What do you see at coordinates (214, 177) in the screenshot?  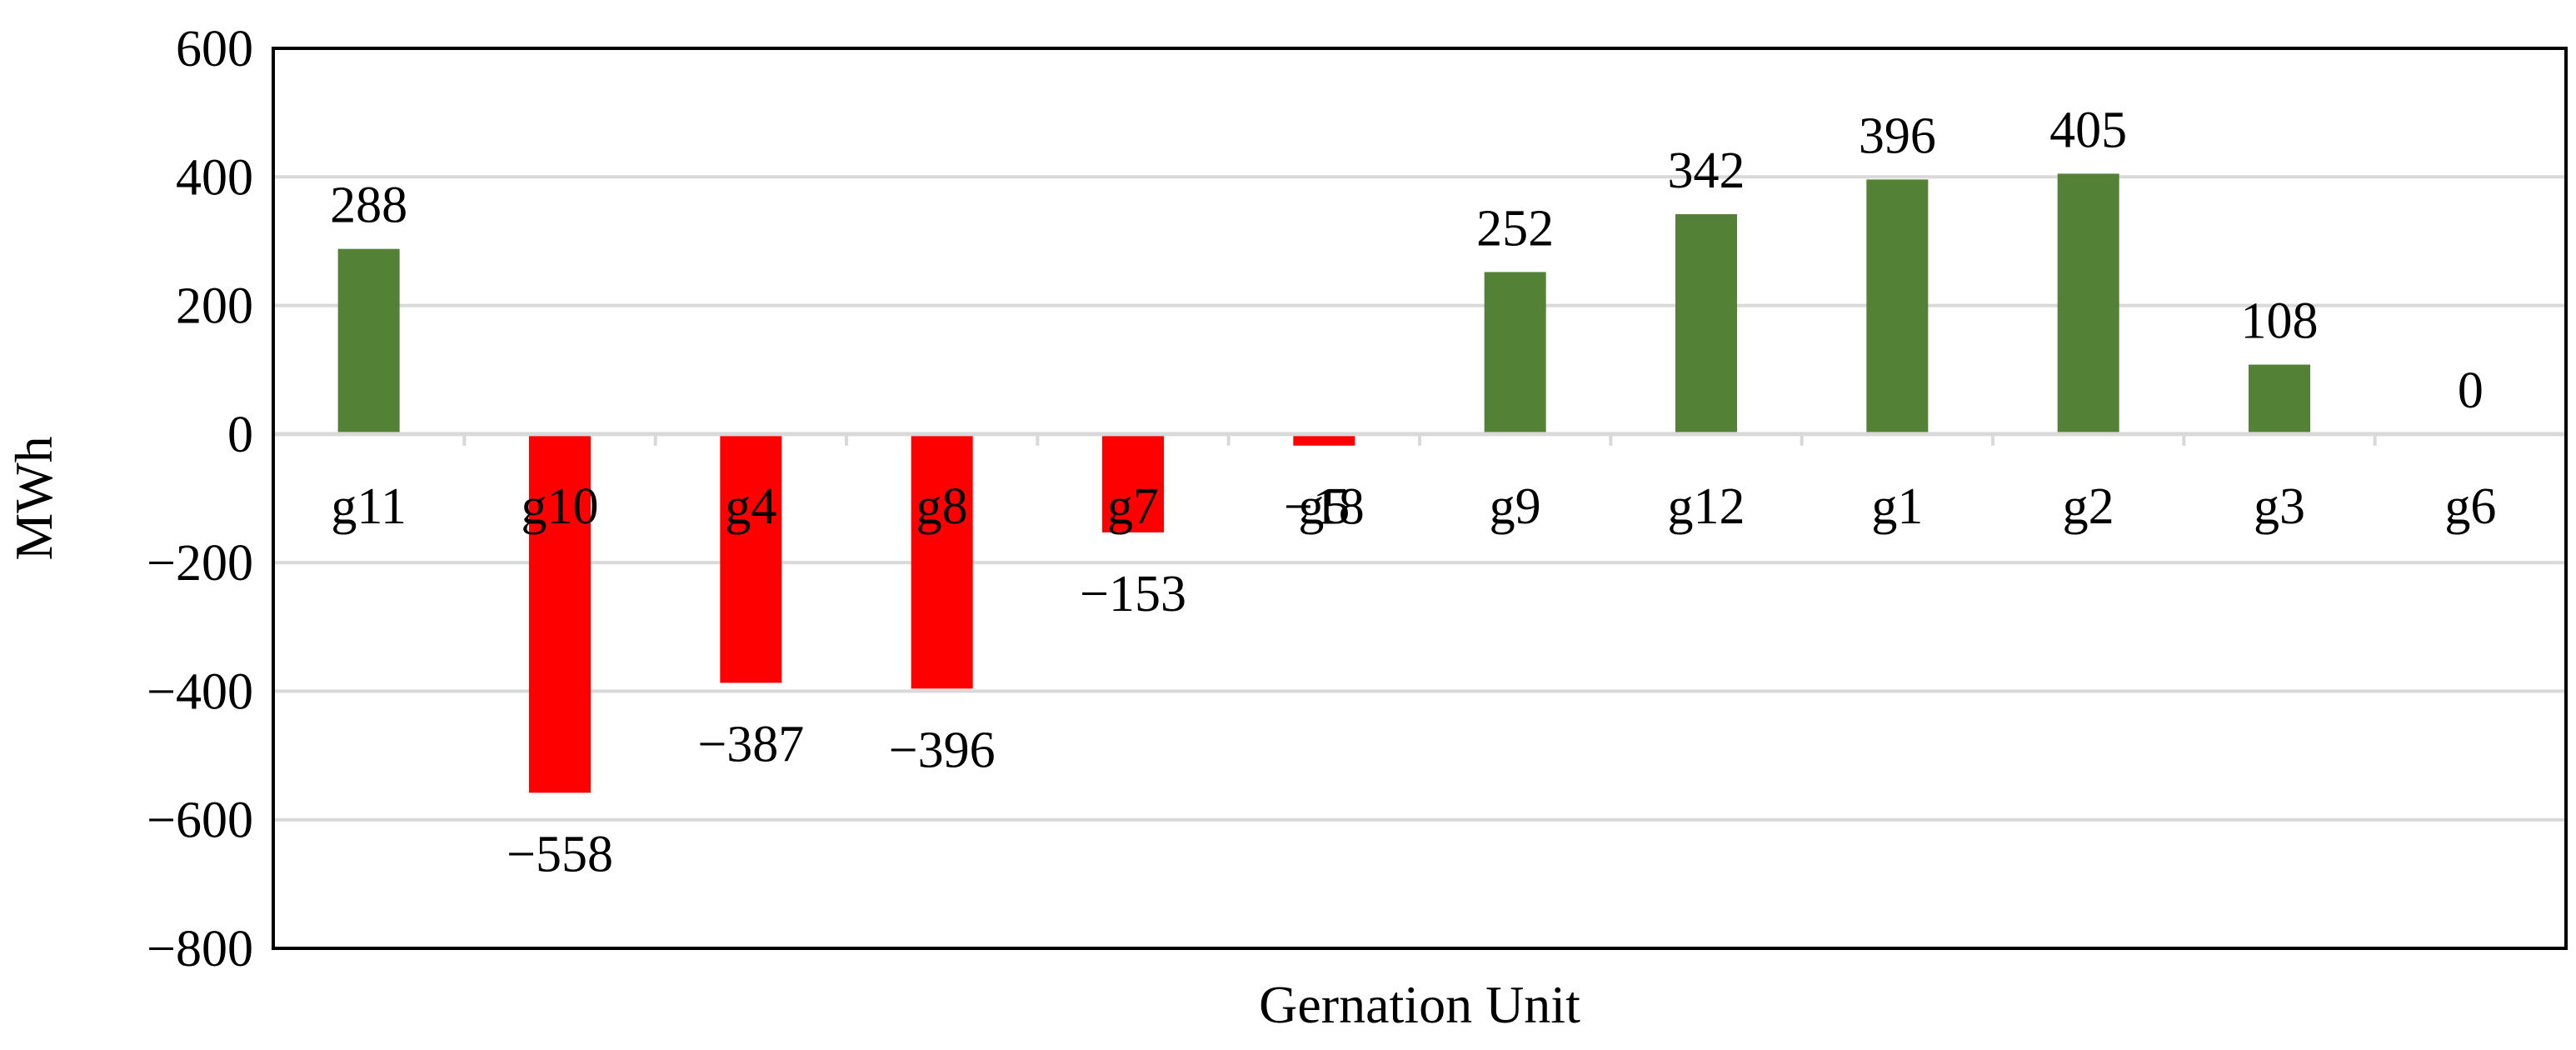 I see `y-tick-label: 400` at bounding box center [214, 177].